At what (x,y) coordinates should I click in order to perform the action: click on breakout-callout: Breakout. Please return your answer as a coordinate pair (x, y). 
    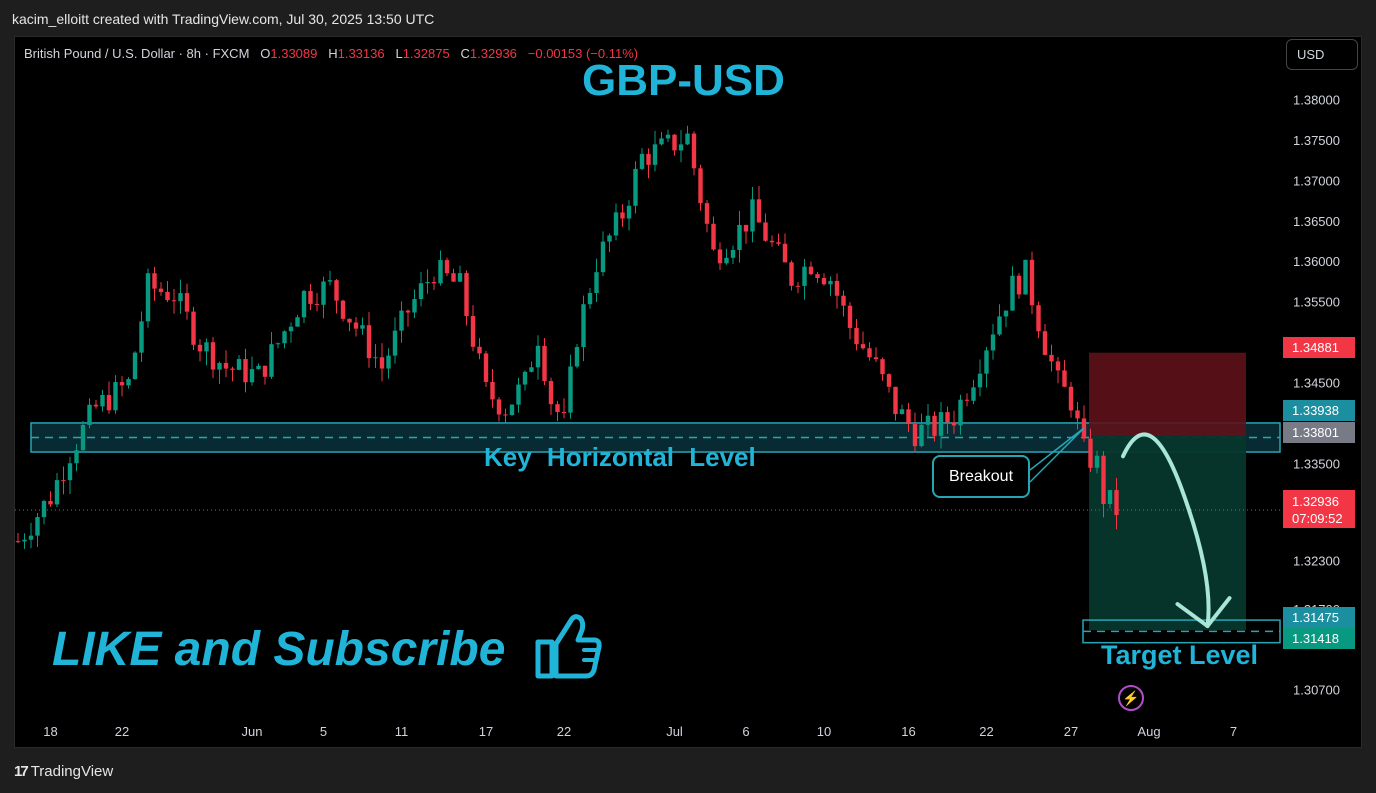
    Looking at the image, I should click on (981, 476).